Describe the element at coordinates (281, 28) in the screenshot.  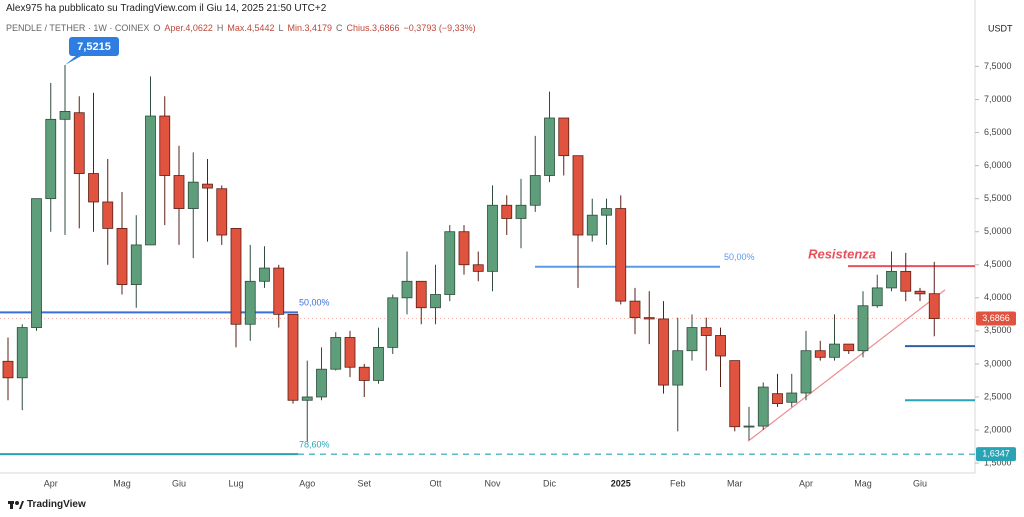
I see `ohlc-item: L` at that location.